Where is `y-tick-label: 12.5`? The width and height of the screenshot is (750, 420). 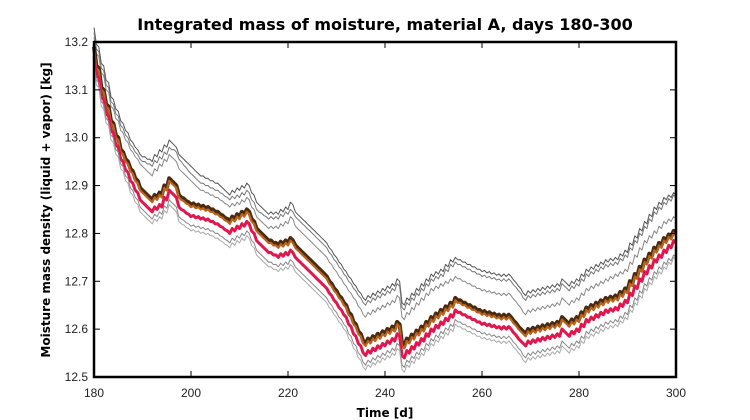 y-tick-label: 12.5 is located at coordinates (77, 377).